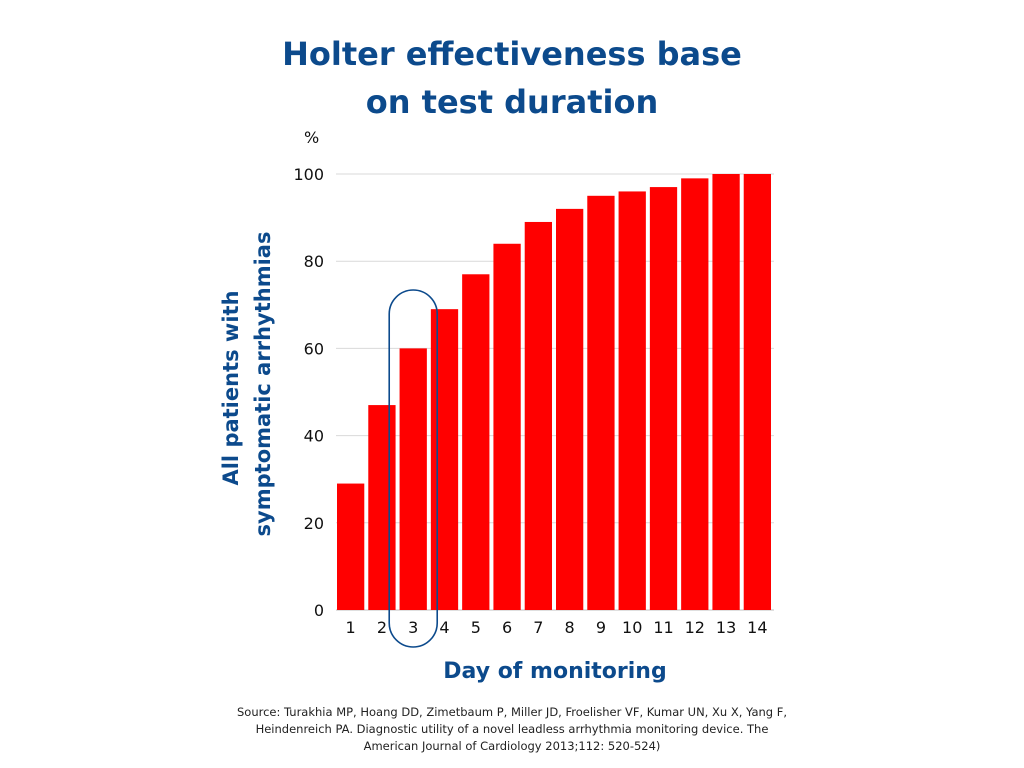  Describe the element at coordinates (351, 627) in the screenshot. I see `x-tick-label: 1` at that location.